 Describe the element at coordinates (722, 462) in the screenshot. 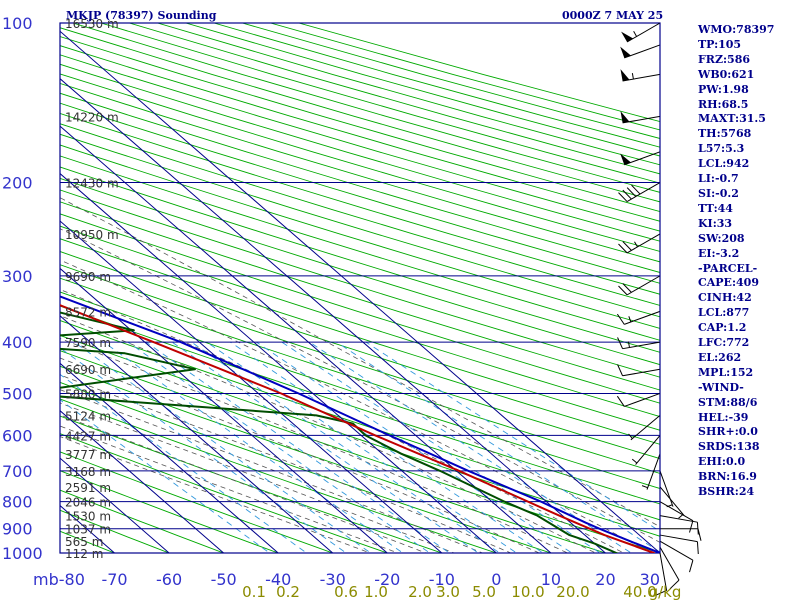

I see `index-item: EHI:0.0` at that location.